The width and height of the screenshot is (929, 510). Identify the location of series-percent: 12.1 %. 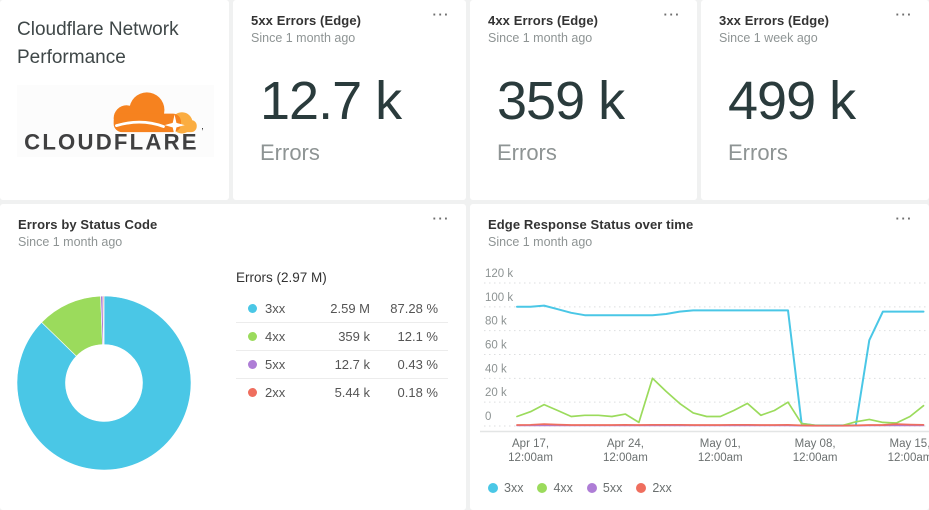
(417, 336).